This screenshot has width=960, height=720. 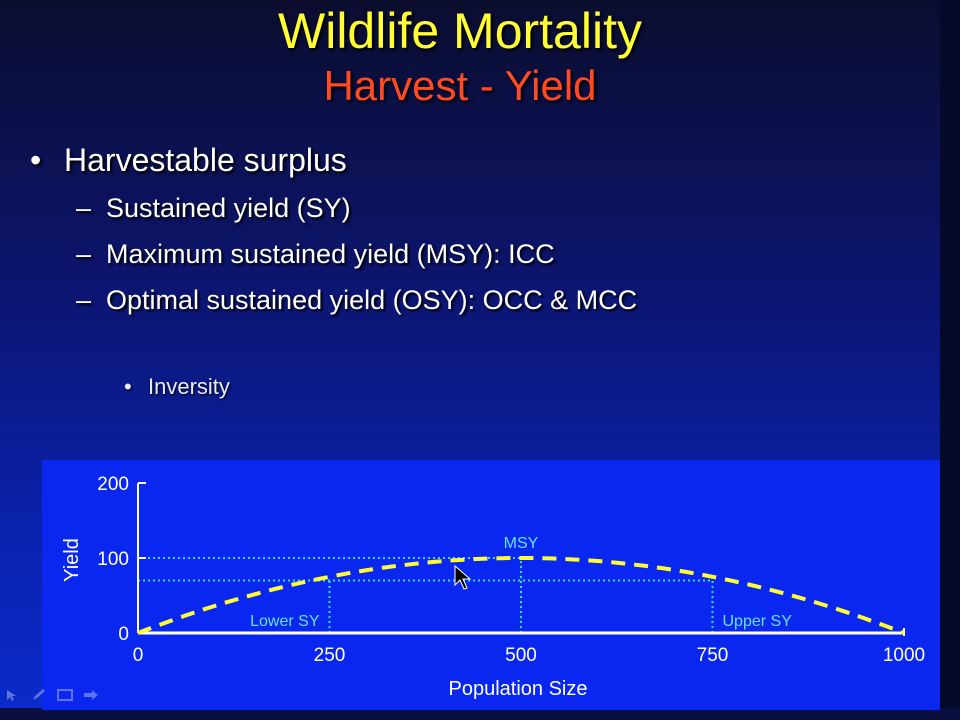 I want to click on sub-sub-bullet-inversity: • Inversity, so click(x=177, y=387).